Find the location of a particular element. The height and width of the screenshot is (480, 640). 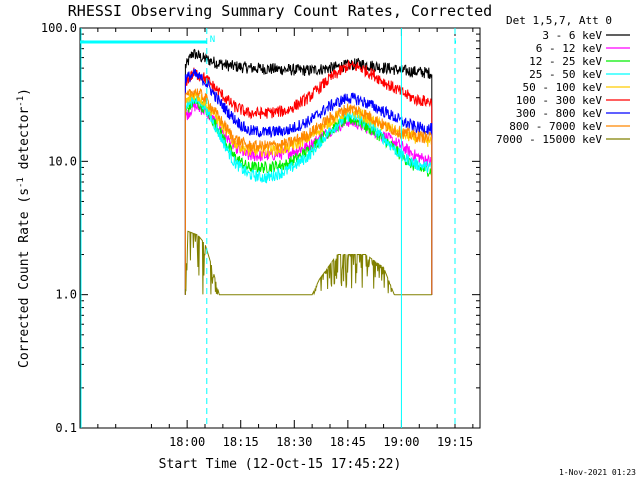

y-tick-label: 0.1 is located at coordinates (66, 428).